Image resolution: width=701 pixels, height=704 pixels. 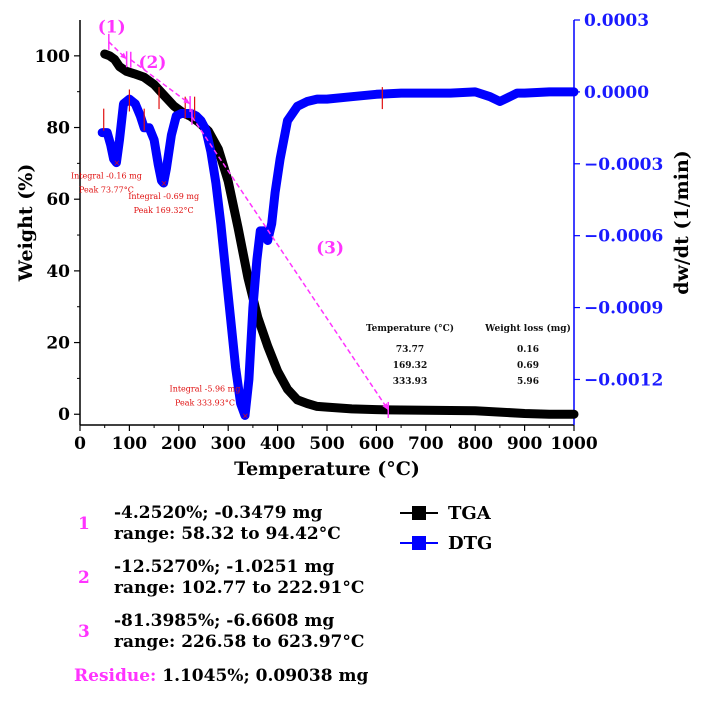 I want to click on step-number: 3, so click(x=84, y=632).